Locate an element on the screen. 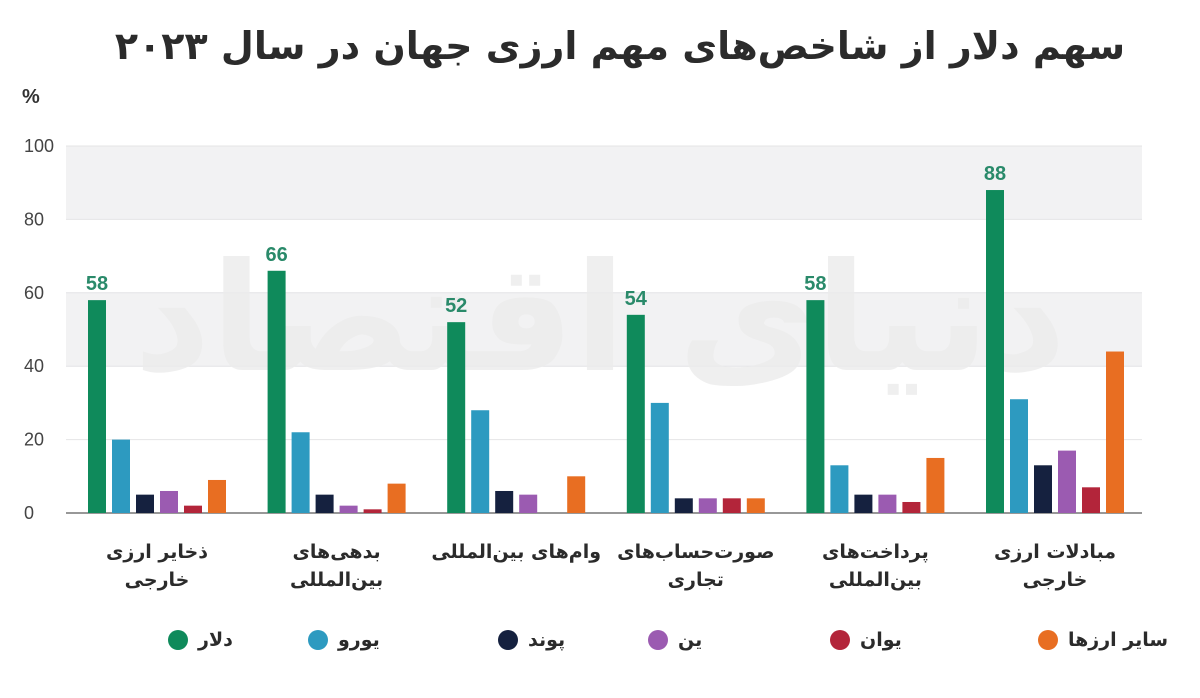 The width and height of the screenshot is (1200, 698). category-label: وام‌های بین‌المللی is located at coordinates (516, 552).